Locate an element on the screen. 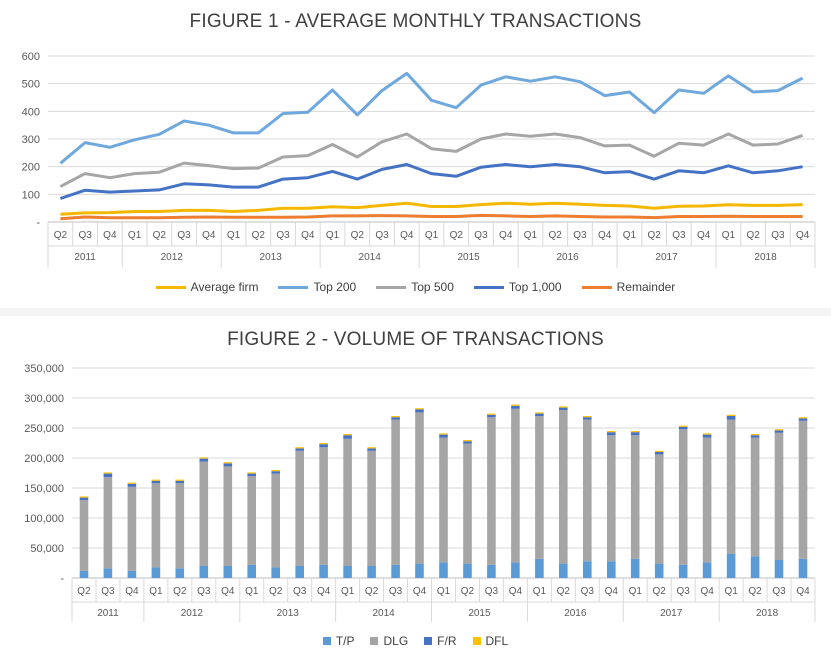 This screenshot has height=660, width=831. x-year-label-2018: 2018 is located at coordinates (767, 613).